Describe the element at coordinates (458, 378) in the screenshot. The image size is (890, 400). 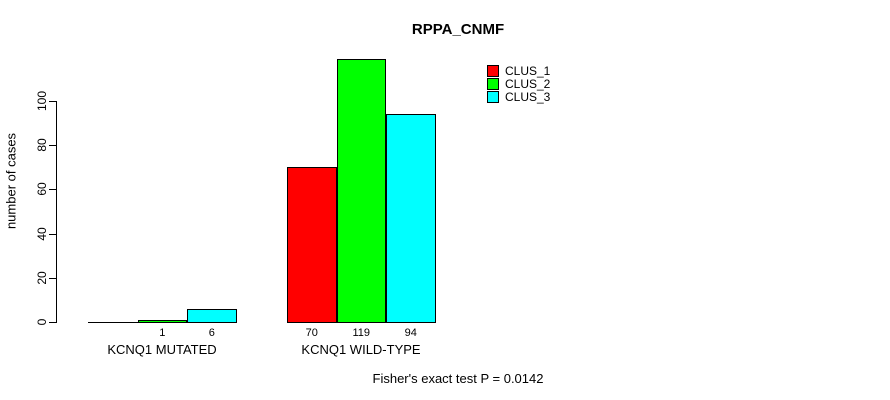
I see `statistical-test-annotation: Fisher's exact test P = 0.0142` at that location.